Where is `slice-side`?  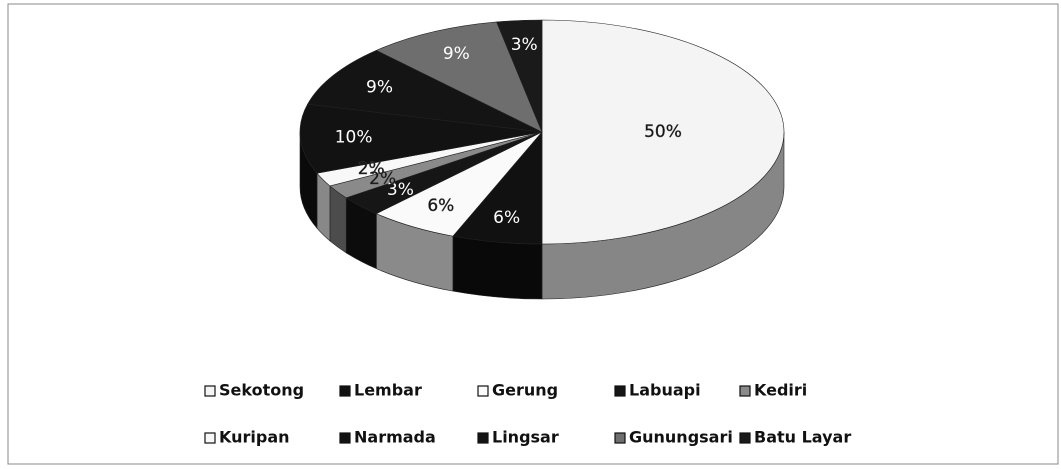 slice-side is located at coordinates (497, 267).